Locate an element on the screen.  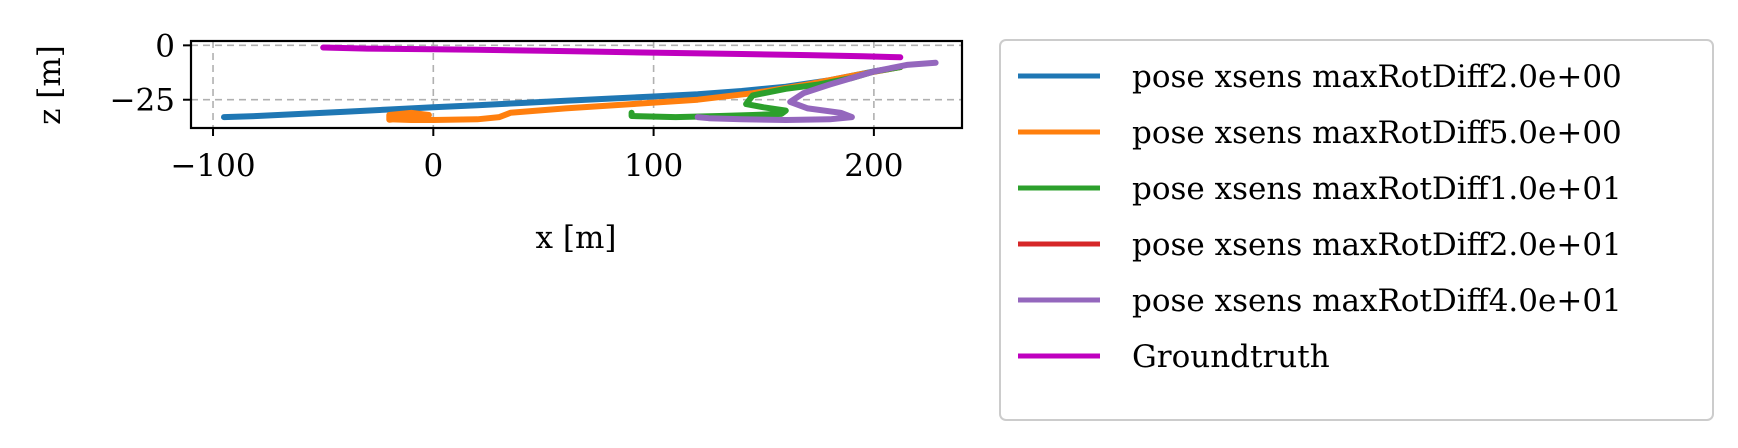
legend-label: pose xsens maxRotDiff4.0e+01 is located at coordinates (1377, 301).